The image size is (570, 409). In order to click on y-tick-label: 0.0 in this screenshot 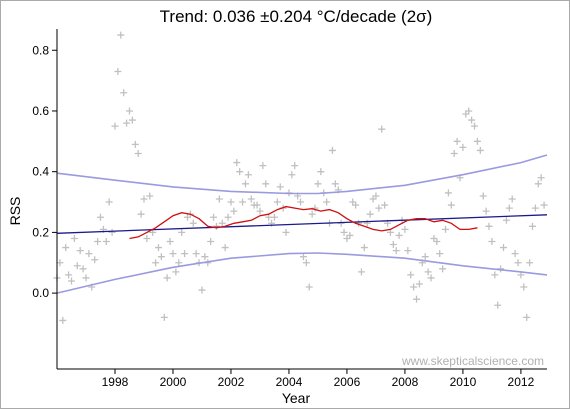, I will do `click(40, 293)`.